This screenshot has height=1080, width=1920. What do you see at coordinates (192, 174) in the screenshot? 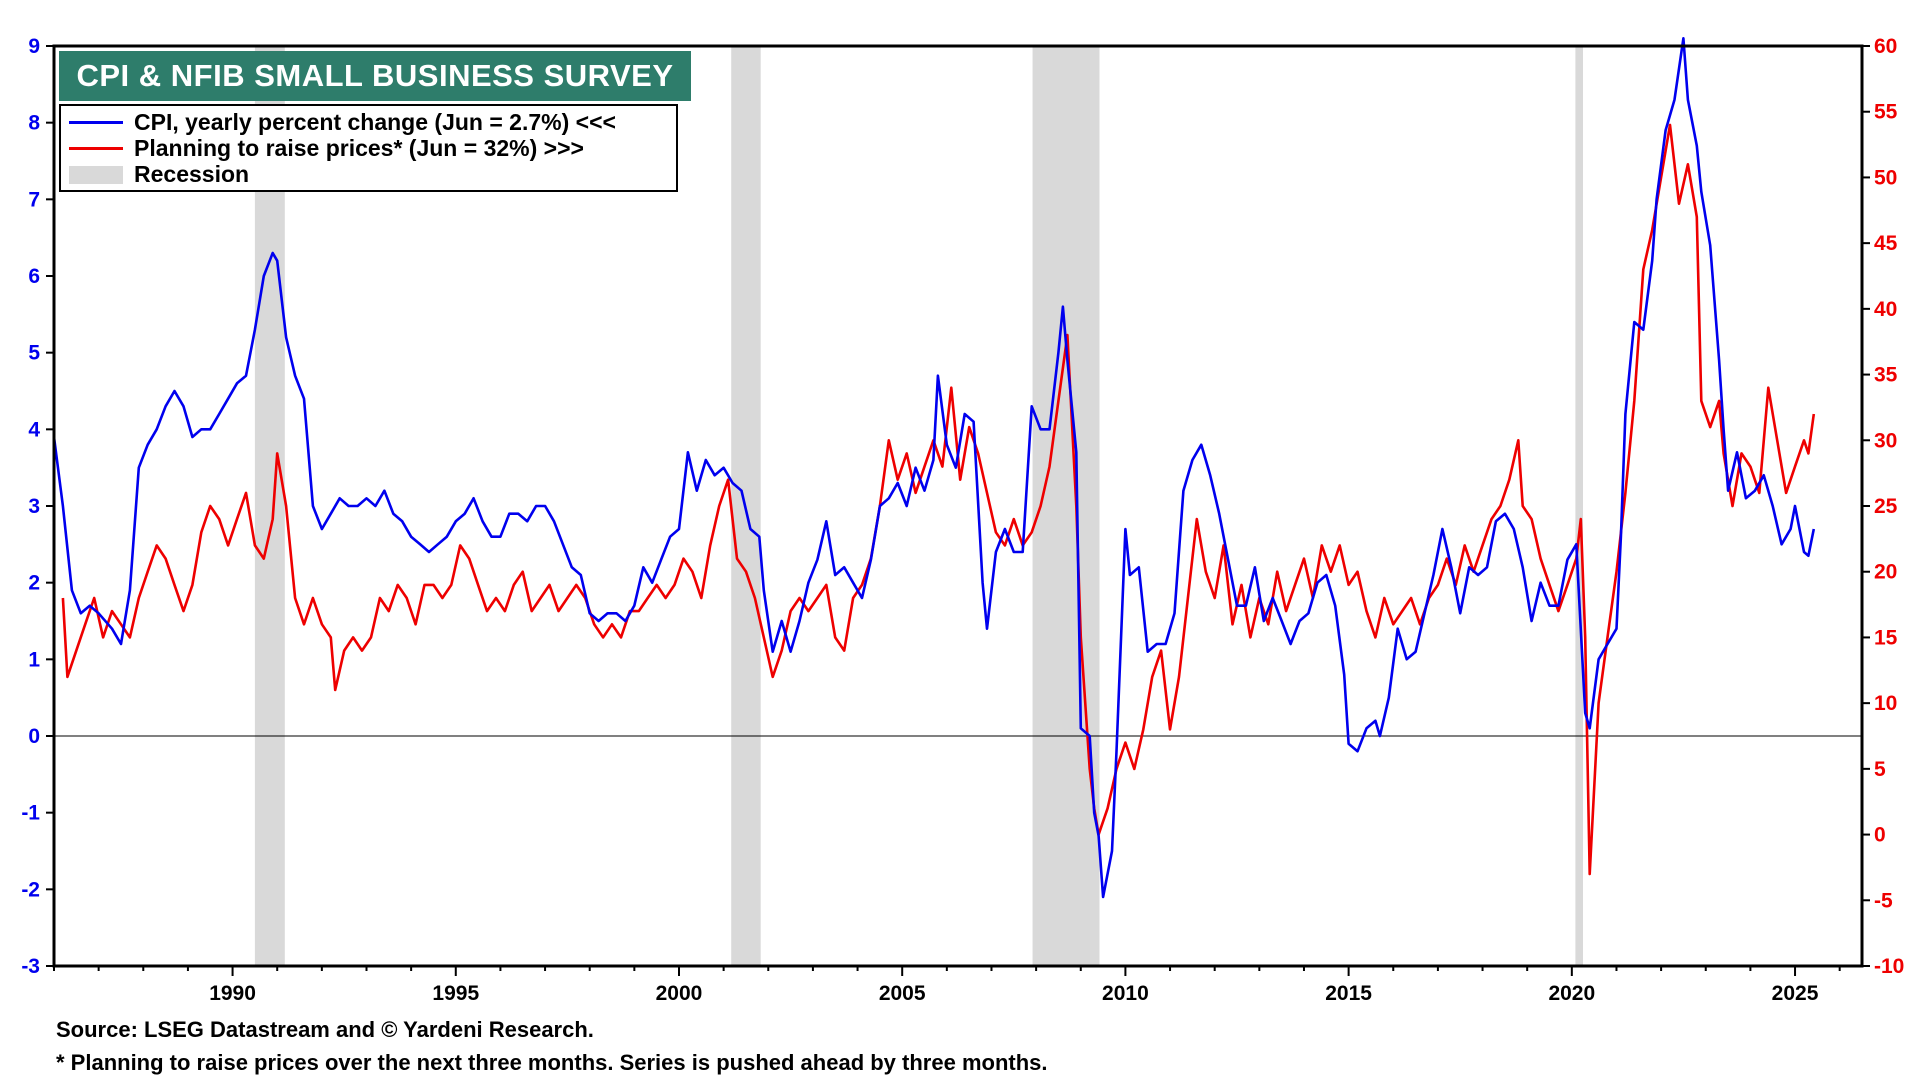
I see `legend-label-recession: Recession` at bounding box center [192, 174].